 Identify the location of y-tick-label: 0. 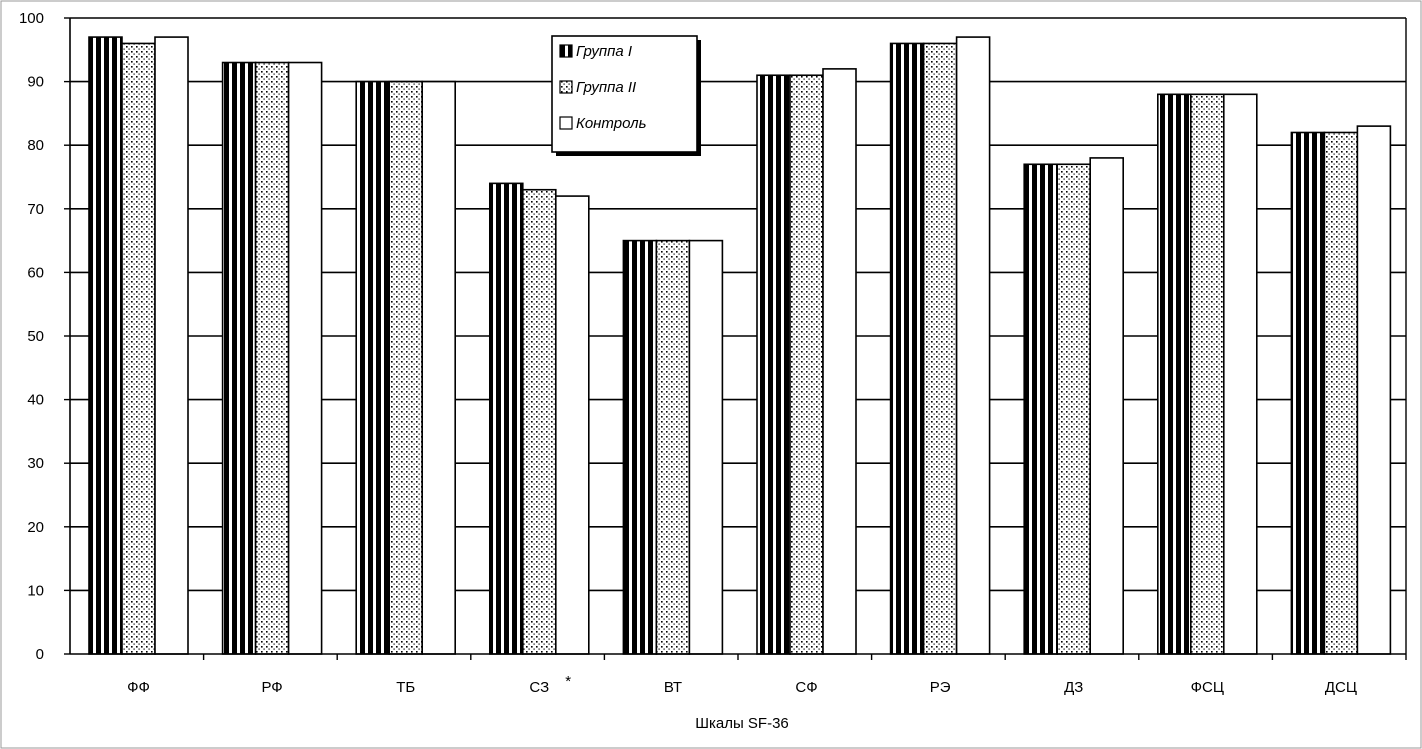
(40, 654).